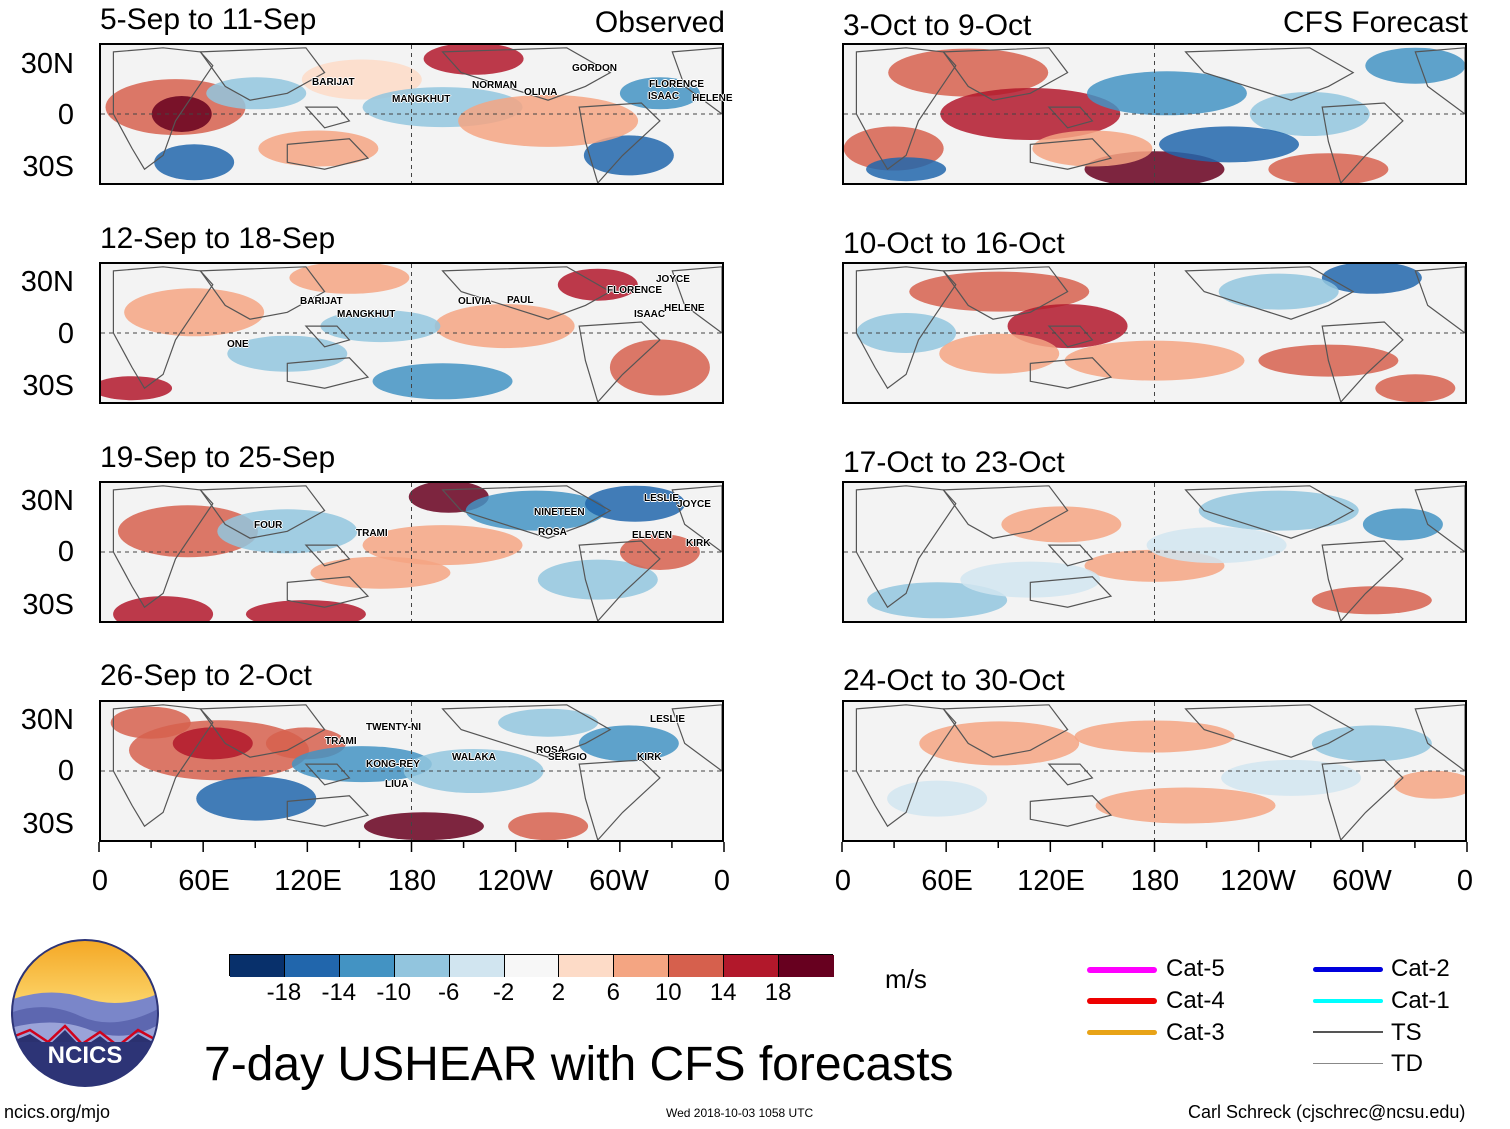  Describe the element at coordinates (698, 543) in the screenshot. I see `storm-label: KIRK` at that location.